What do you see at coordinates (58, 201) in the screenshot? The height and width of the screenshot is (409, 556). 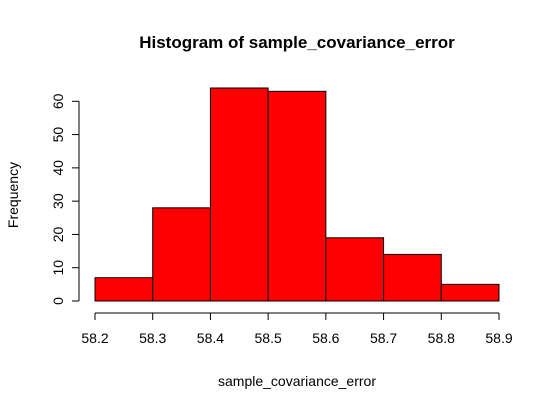 I see `y-tick-label: 30` at bounding box center [58, 201].